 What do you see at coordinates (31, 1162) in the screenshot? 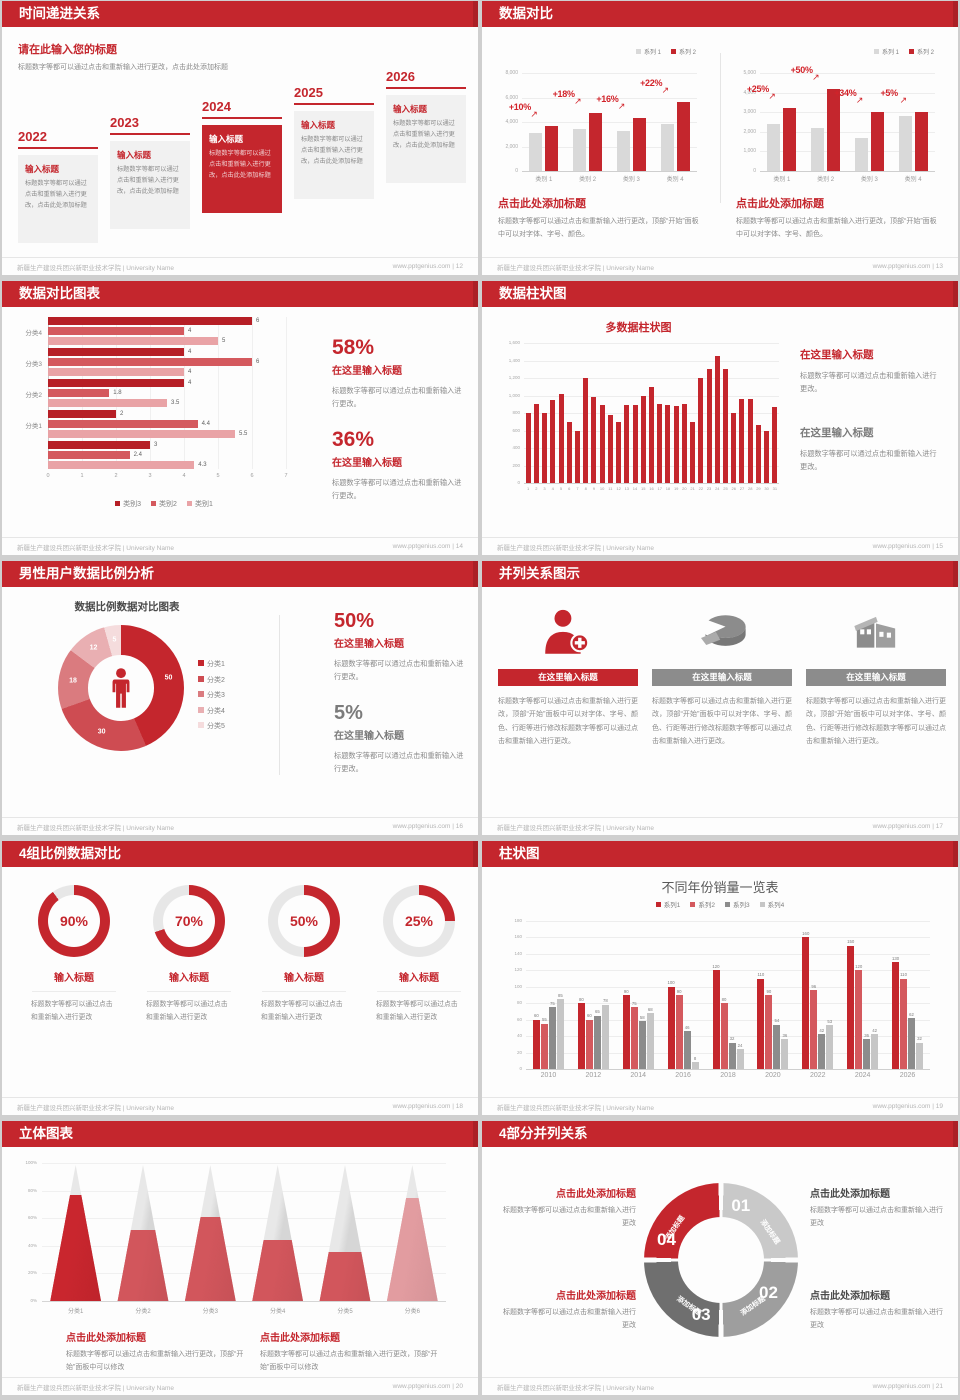
I see `y-tick-label: 100%` at bounding box center [31, 1162].